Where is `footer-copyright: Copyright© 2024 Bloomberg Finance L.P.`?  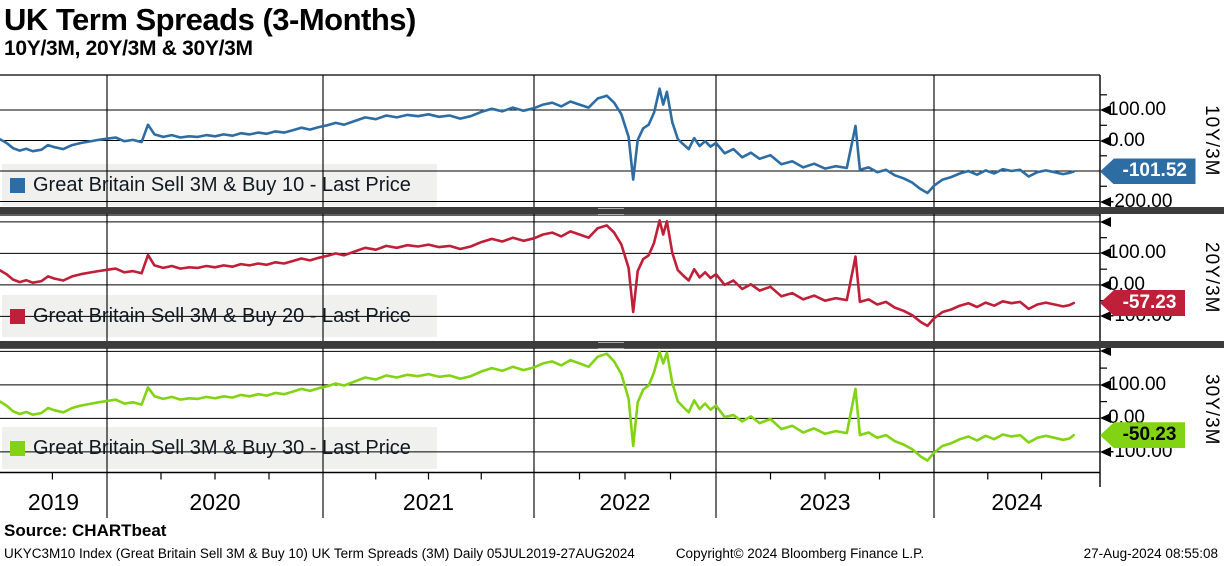 footer-copyright: Copyright© 2024 Bloomberg Finance L.P. is located at coordinates (800, 553).